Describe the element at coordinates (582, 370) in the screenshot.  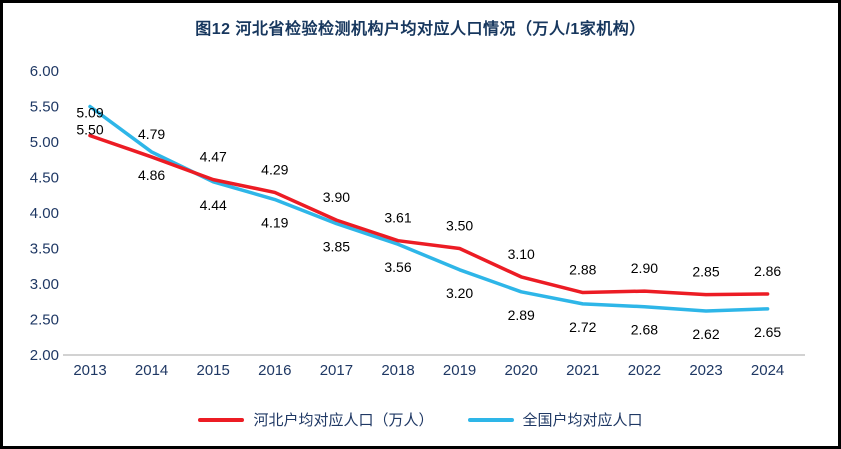
I see `x-axis-tick-label: 2021` at that location.